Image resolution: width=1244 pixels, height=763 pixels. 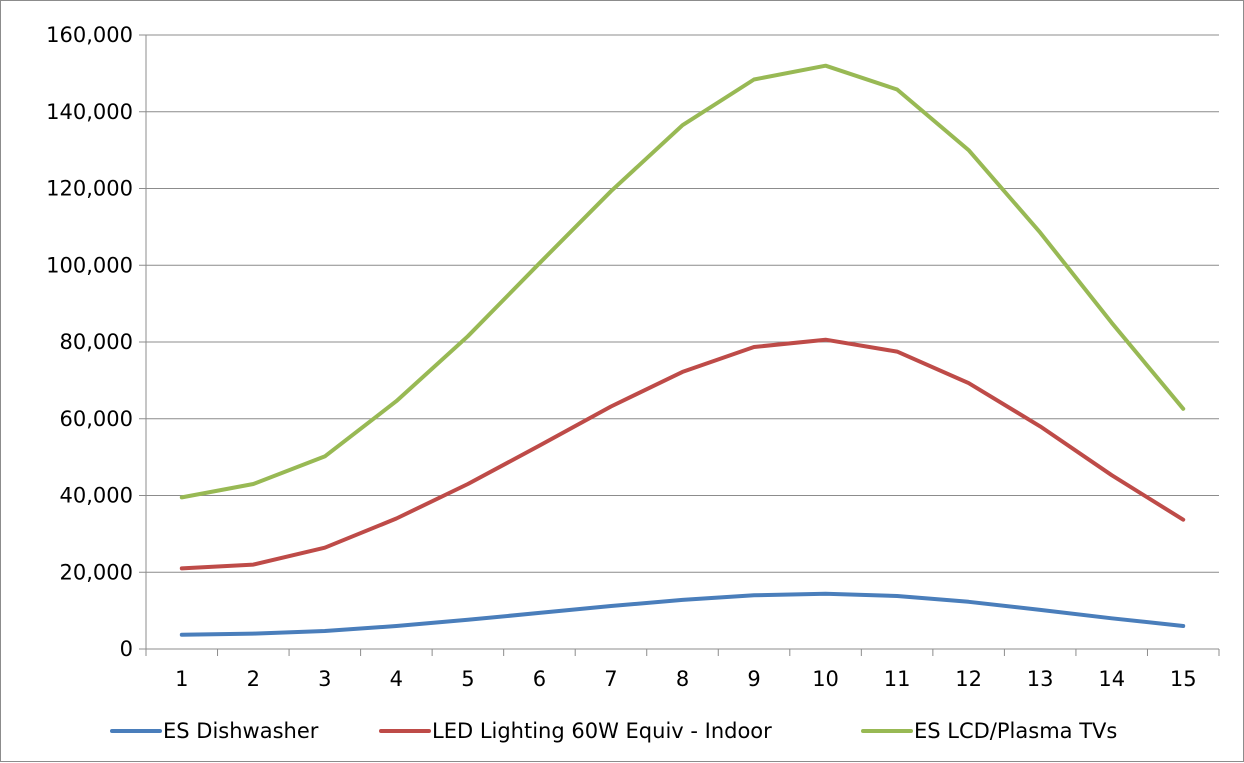 What do you see at coordinates (1015, 731) in the screenshot?
I see `legend-label-3: ES LCD/Plasma TVs` at bounding box center [1015, 731].